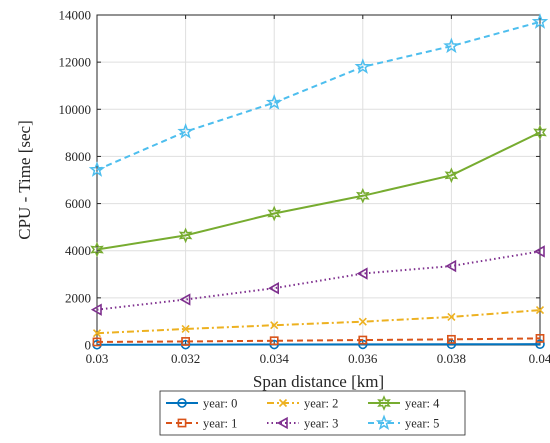  Describe the element at coordinates (97, 358) in the screenshot. I see `x-tick-label: 0.03` at that location.